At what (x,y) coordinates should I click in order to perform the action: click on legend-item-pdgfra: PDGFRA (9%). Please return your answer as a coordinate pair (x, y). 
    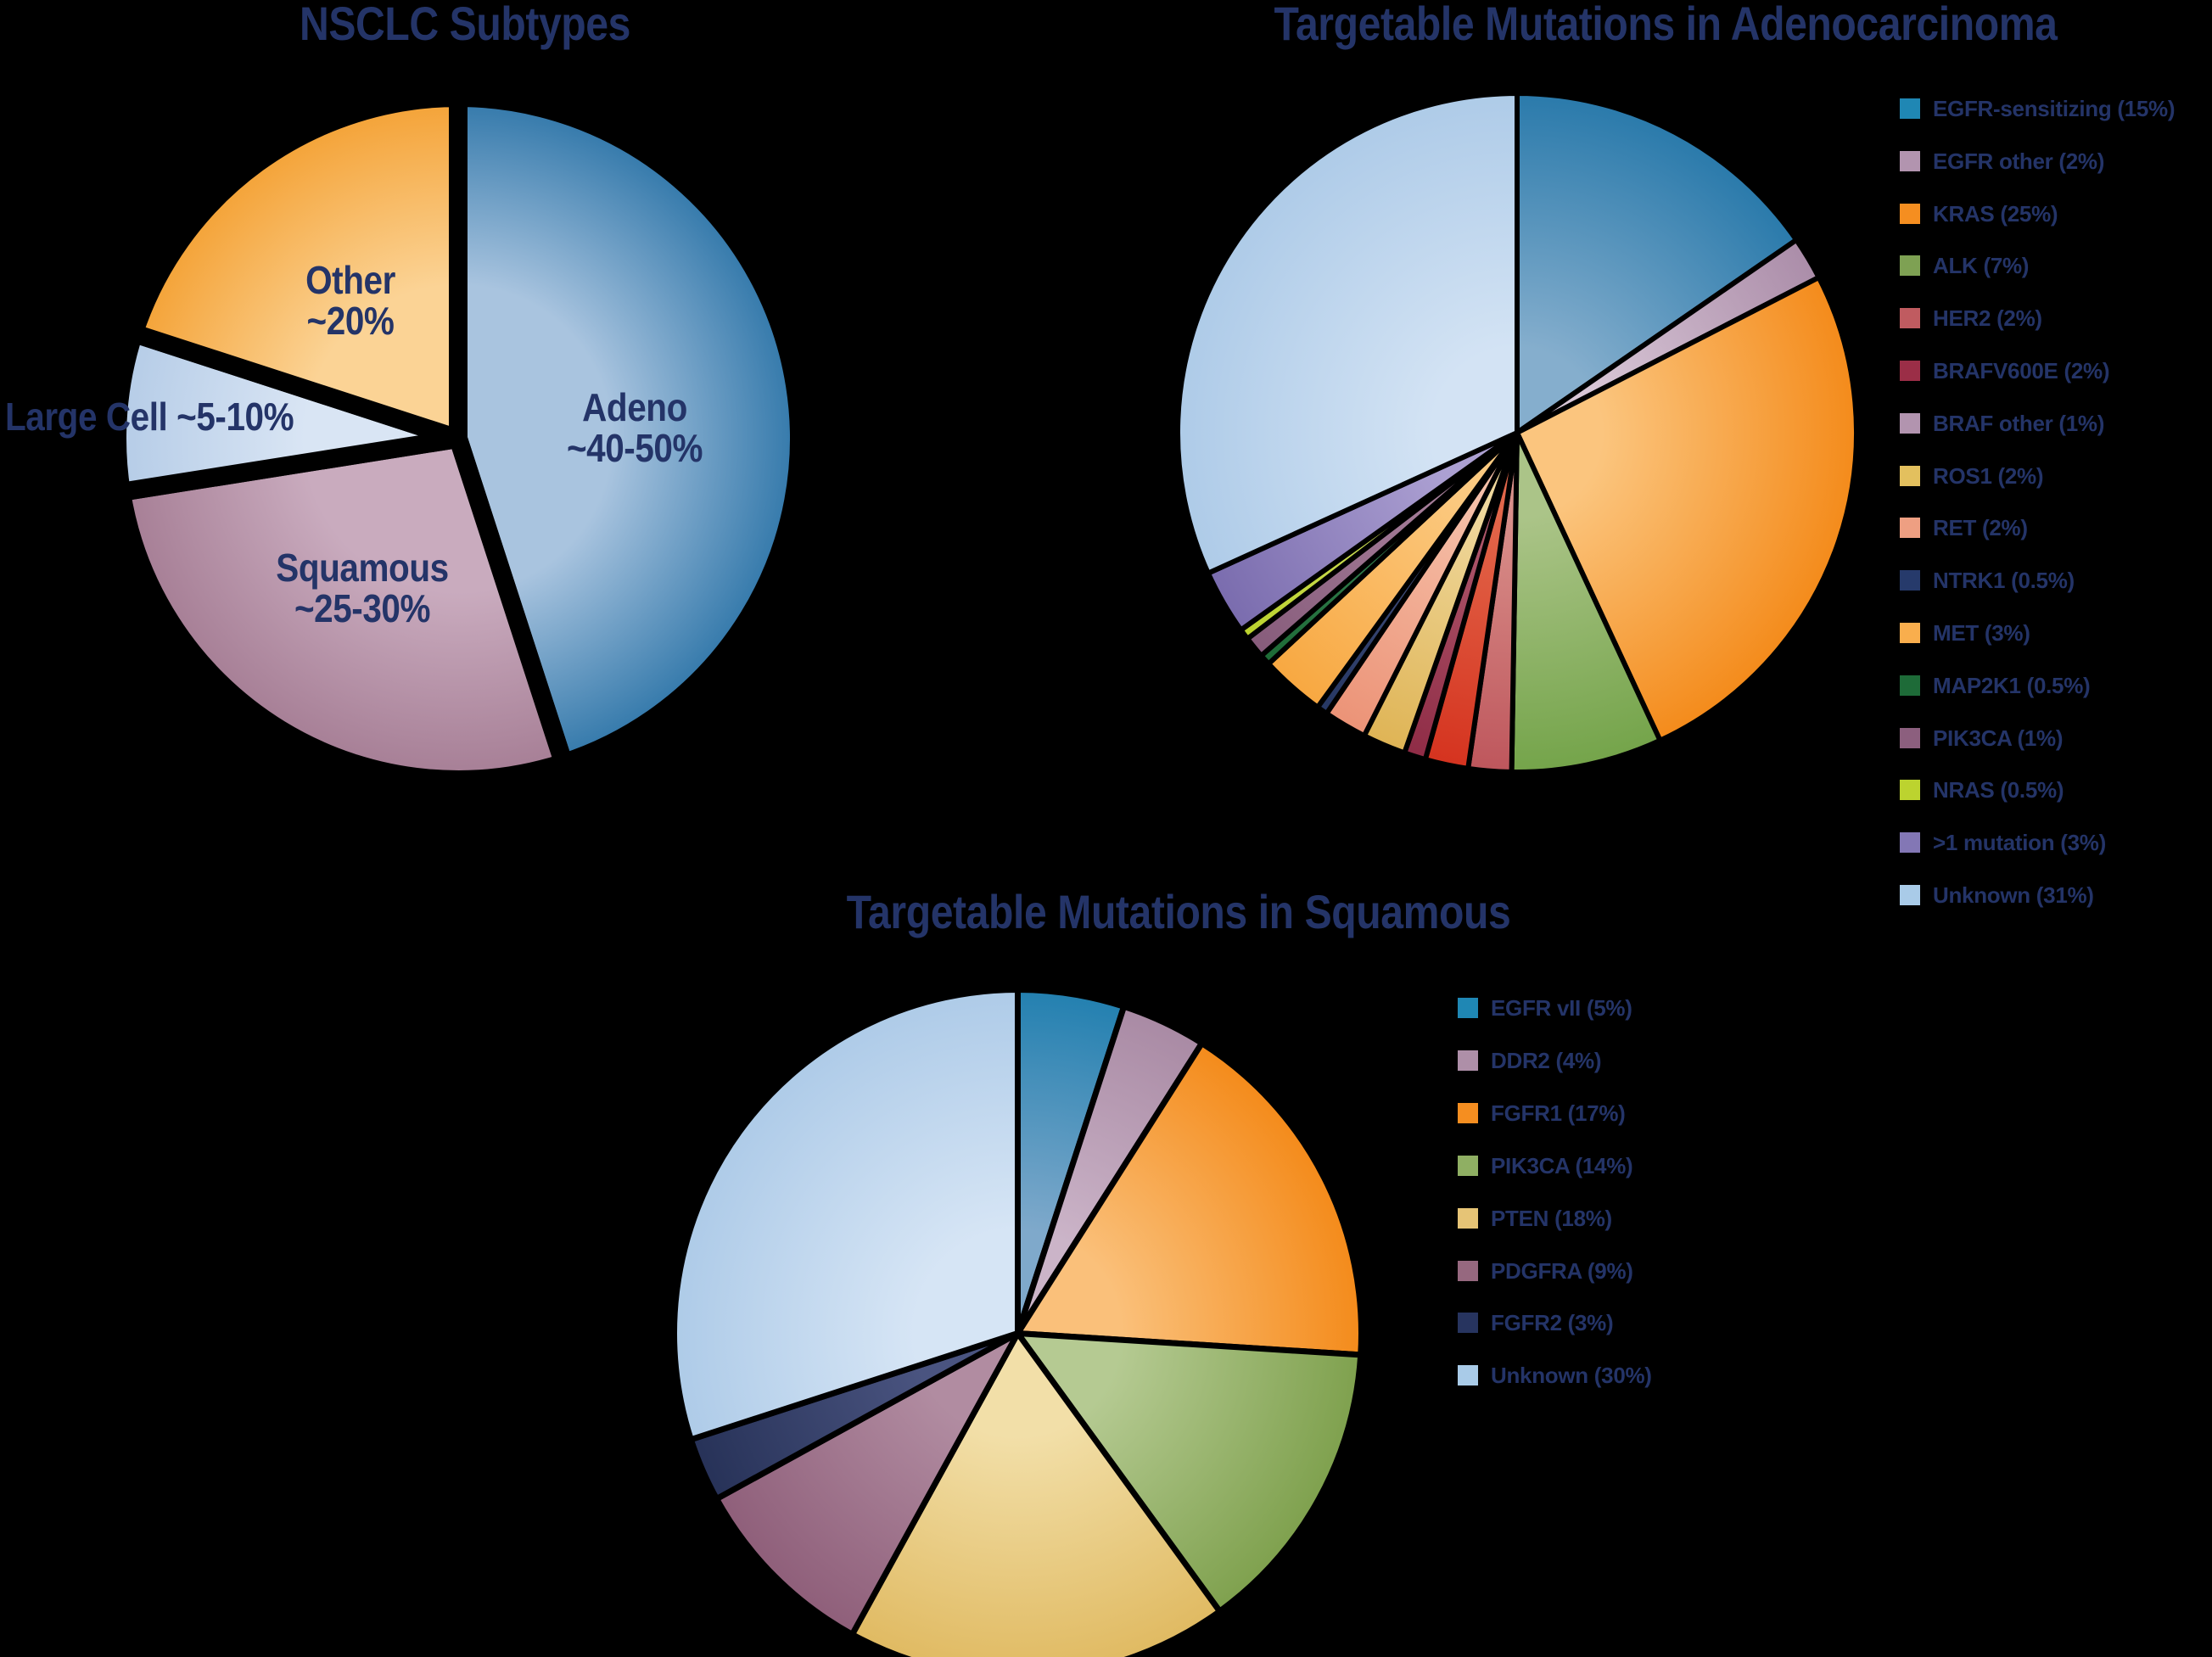
    Looking at the image, I should click on (1545, 1271).